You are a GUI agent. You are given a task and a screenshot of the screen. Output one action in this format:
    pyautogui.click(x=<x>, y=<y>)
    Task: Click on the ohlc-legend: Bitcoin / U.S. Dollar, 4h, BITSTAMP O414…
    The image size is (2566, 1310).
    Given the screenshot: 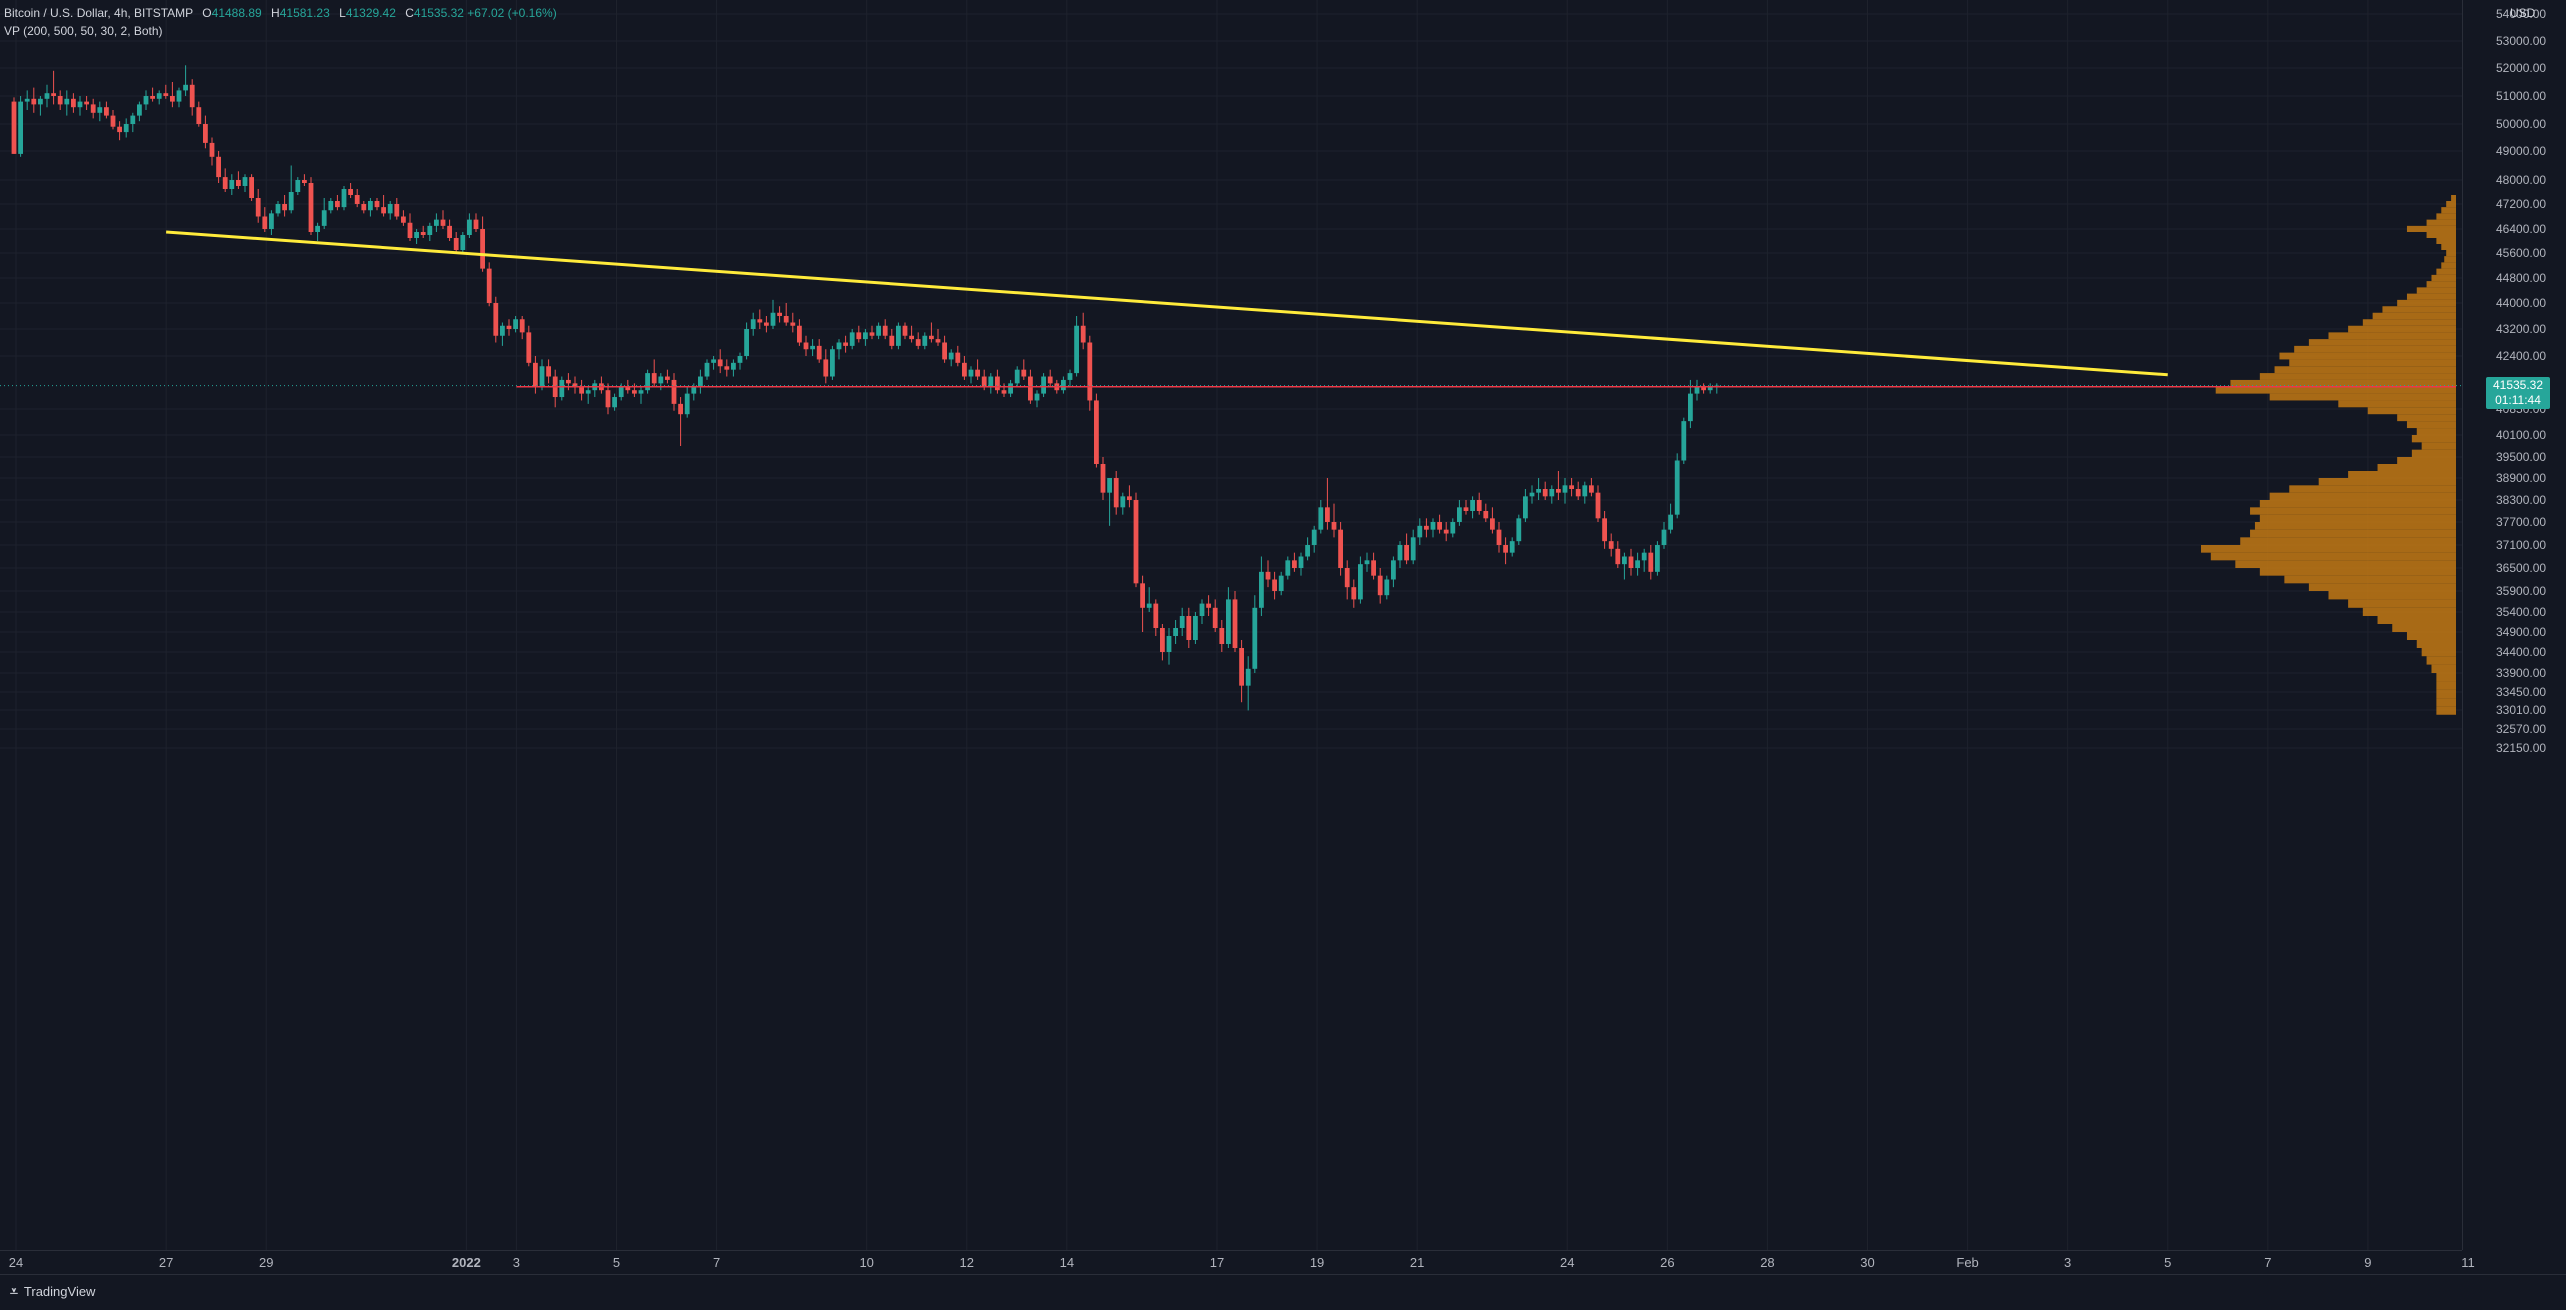 What is the action you would take?
    pyautogui.click(x=280, y=13)
    